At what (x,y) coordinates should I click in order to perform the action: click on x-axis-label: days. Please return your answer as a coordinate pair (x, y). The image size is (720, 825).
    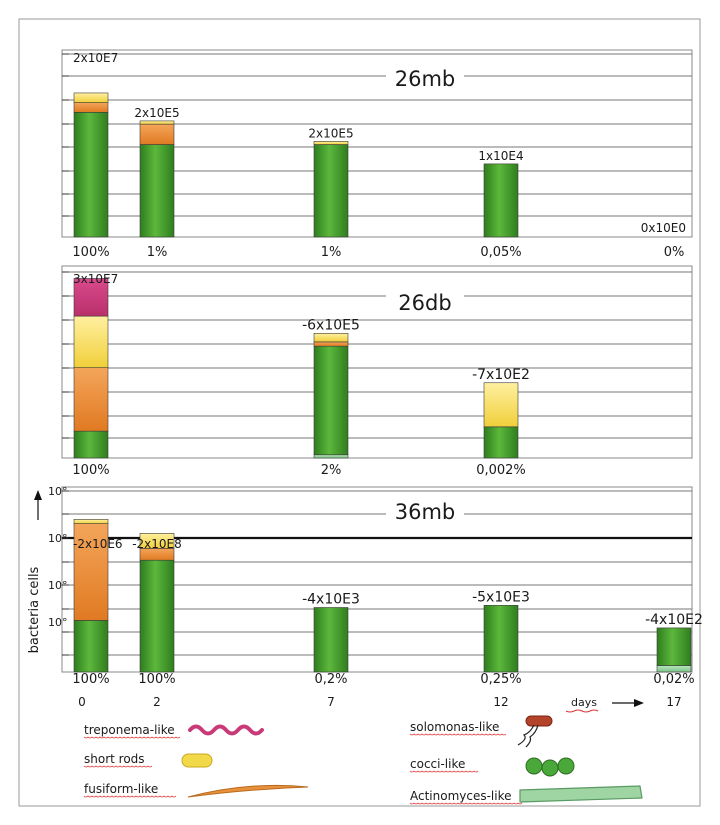
    Looking at the image, I should click on (584, 702).